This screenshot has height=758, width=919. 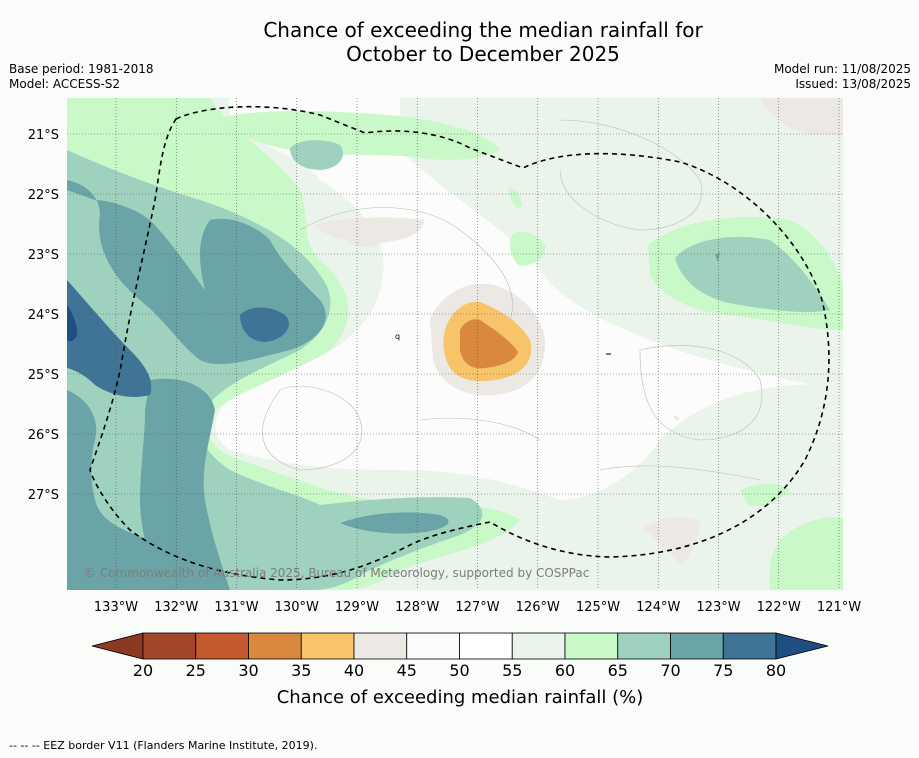 What do you see at coordinates (483, 54) in the screenshot?
I see `title-line-2: October to December 2025` at bounding box center [483, 54].